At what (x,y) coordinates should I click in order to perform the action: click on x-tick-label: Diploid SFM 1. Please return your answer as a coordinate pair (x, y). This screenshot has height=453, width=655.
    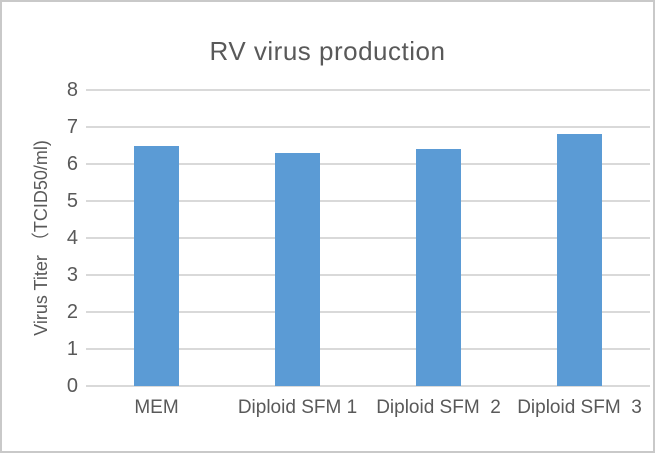
    Looking at the image, I should click on (297, 407).